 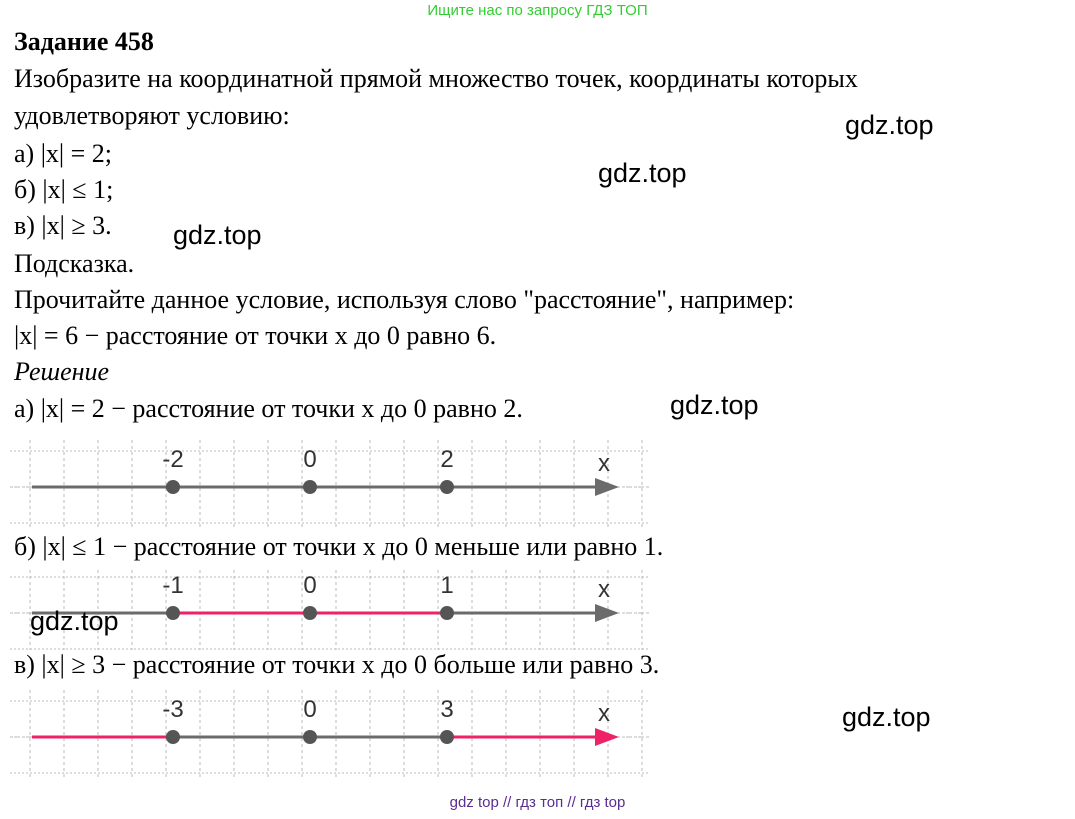 I want to click on tick-label: -3, so click(x=172, y=709).